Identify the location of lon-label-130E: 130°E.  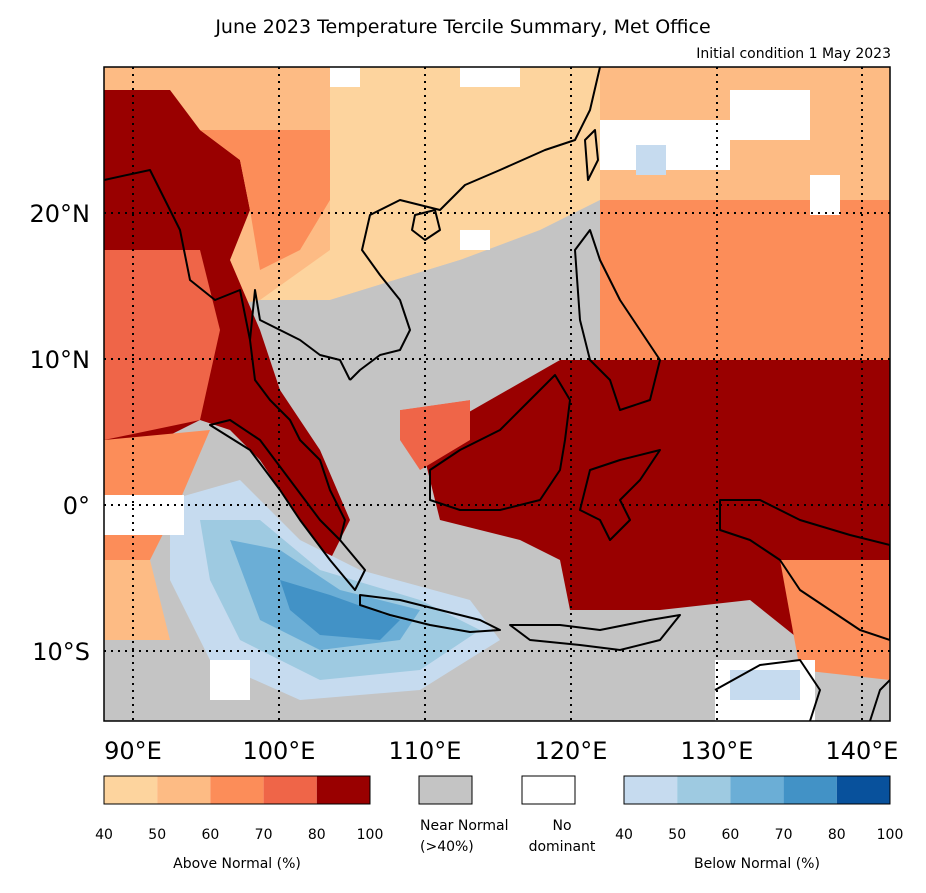
(717, 751).